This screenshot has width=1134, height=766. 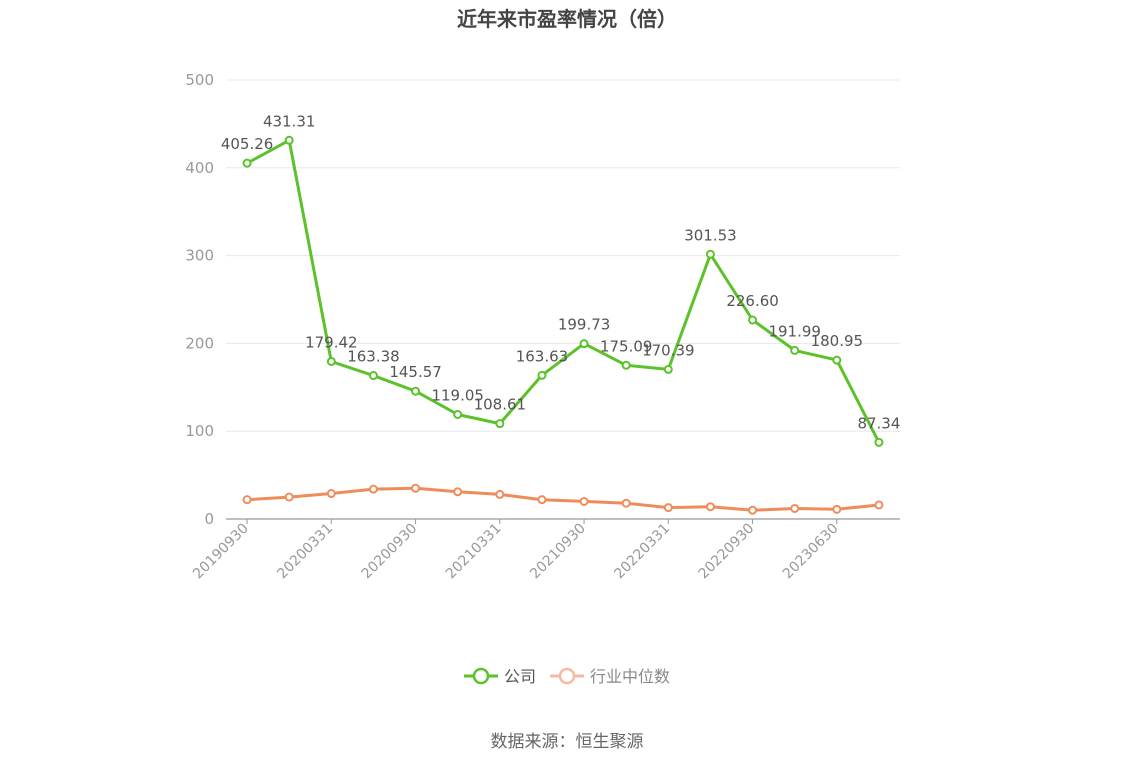 I want to click on y-tick-label: 300, so click(x=199, y=256).